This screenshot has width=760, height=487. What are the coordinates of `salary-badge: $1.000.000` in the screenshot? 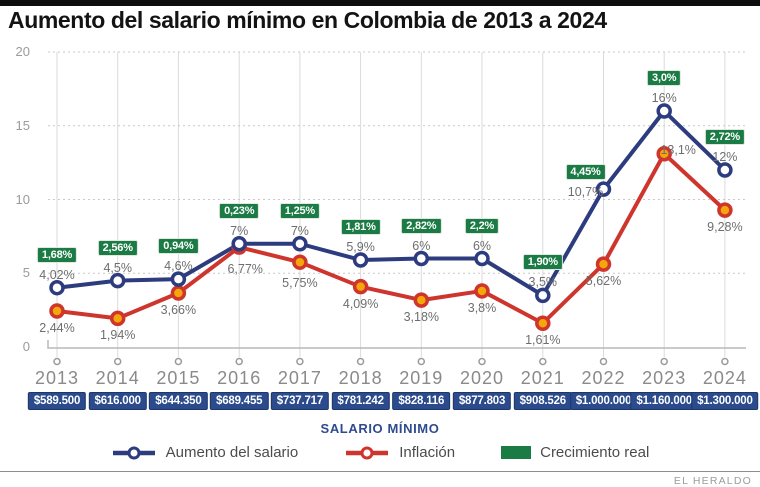 It's located at (603, 401).